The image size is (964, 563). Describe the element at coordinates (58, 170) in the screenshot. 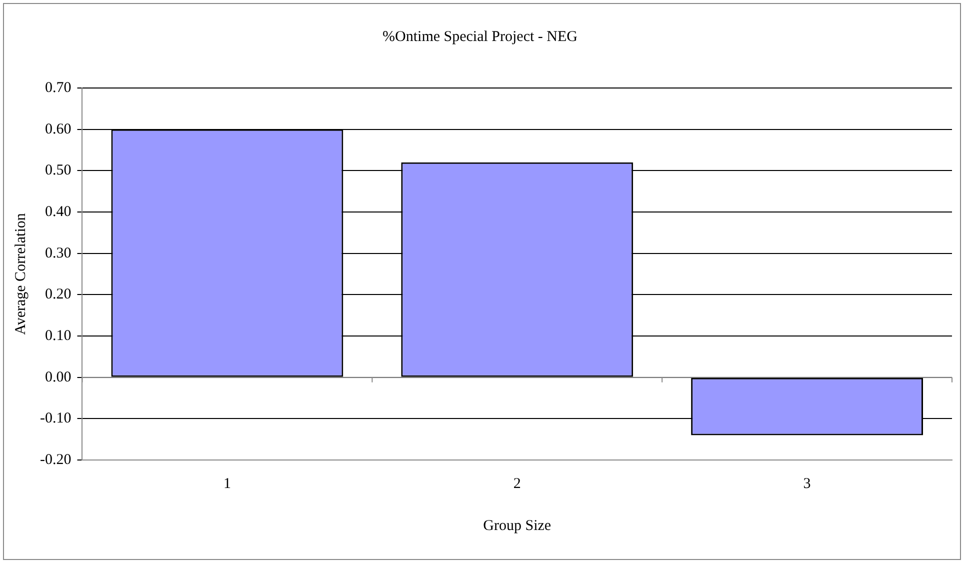

I see `y-tick-label: 0.50` at that location.